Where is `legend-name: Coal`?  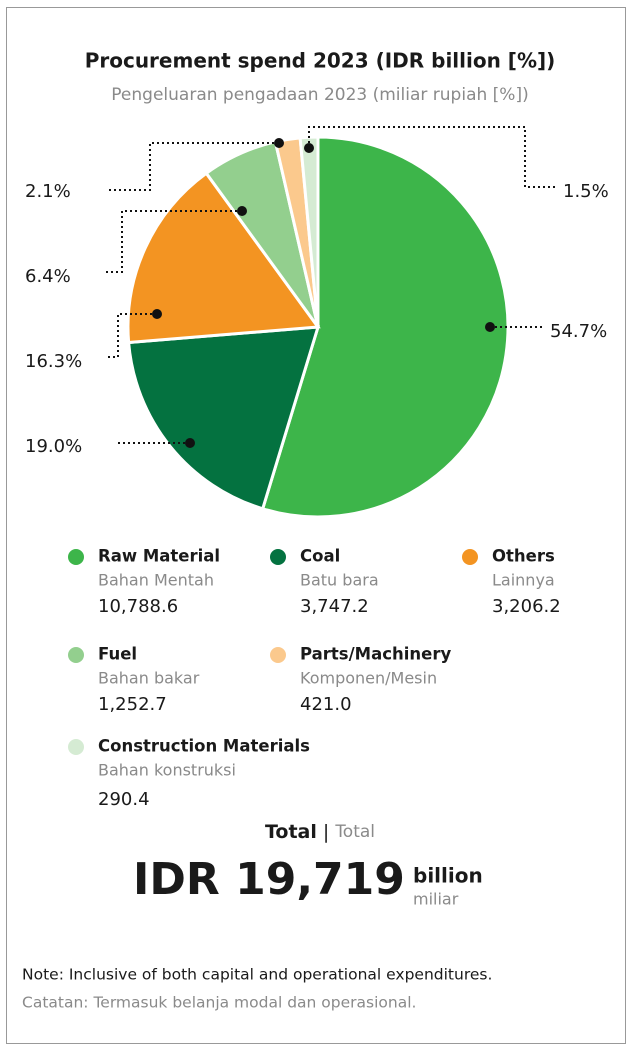
legend-name: Coal is located at coordinates (320, 556).